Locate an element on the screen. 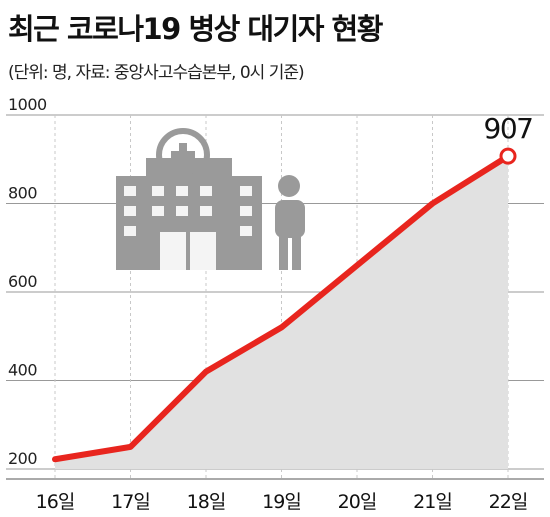 The image size is (550, 517). x-tick-label: 20일 is located at coordinates (357, 502).